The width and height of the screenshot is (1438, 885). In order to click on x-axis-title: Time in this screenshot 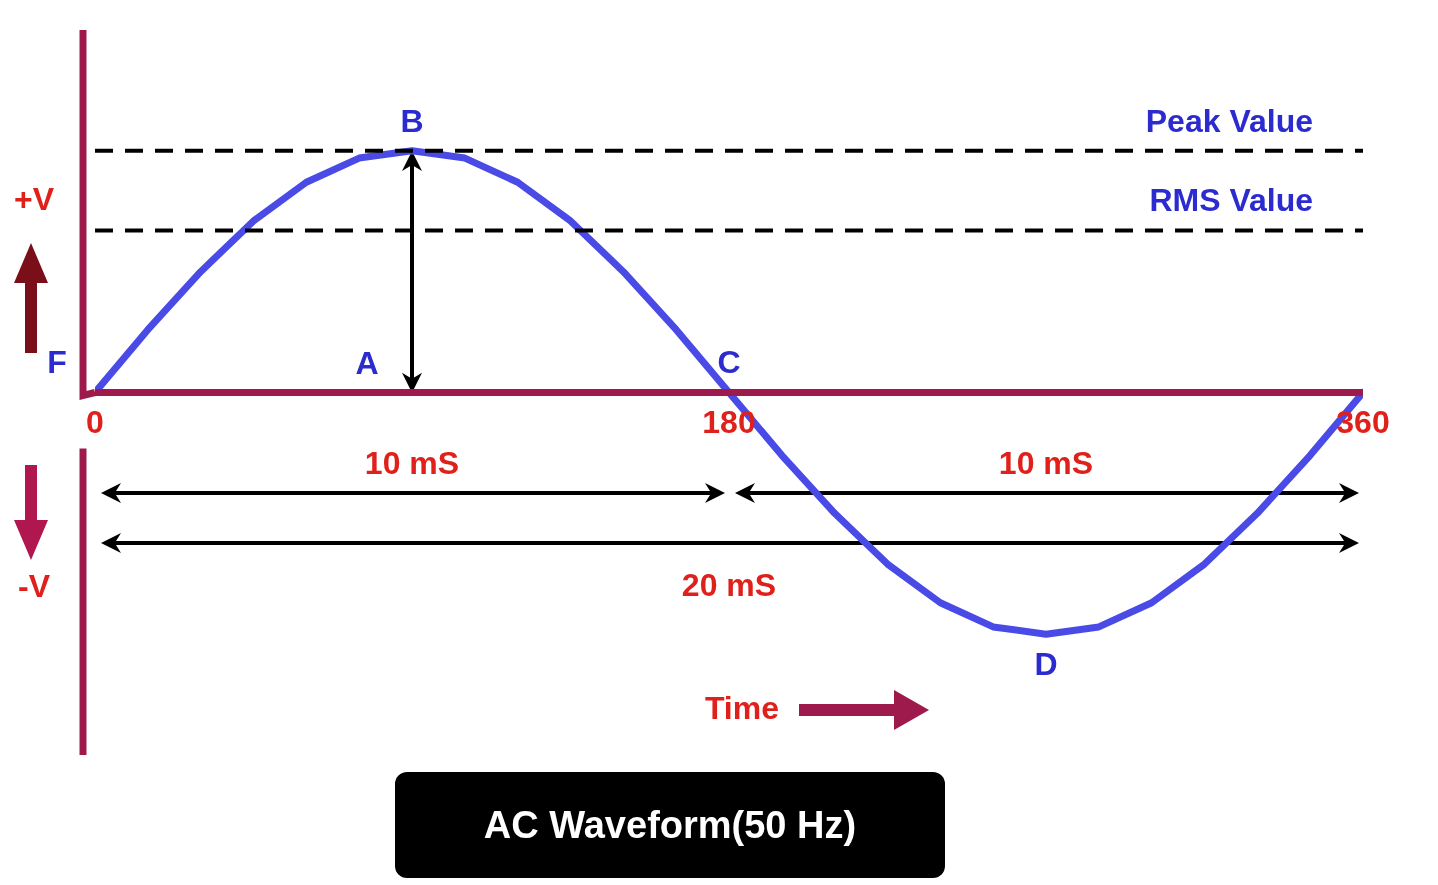, I will do `click(741, 707)`.